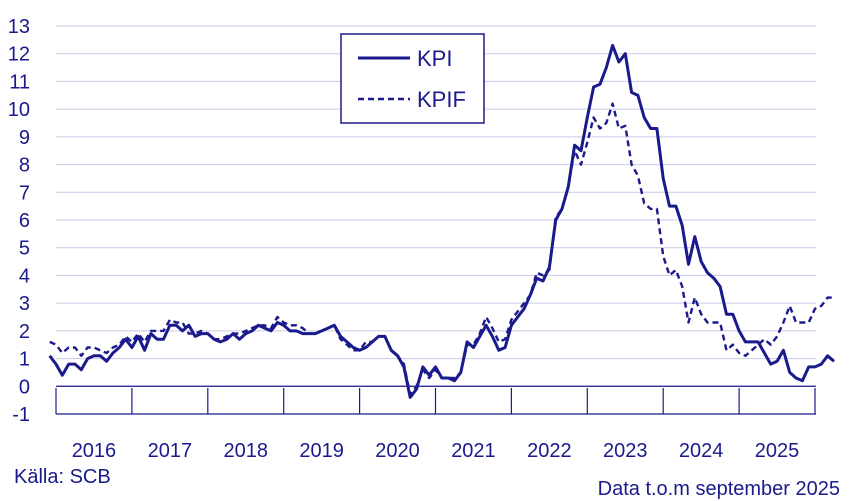 Image resolution: width=852 pixels, height=501 pixels. Describe the element at coordinates (19, 27) in the screenshot. I see `y-tick-label: 13` at that location.